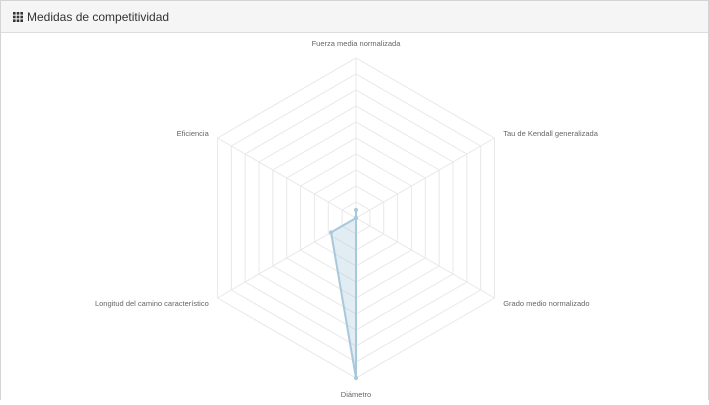 Image resolution: width=709 pixels, height=405 pixels. I want to click on radar-series-area, so click(343, 294).